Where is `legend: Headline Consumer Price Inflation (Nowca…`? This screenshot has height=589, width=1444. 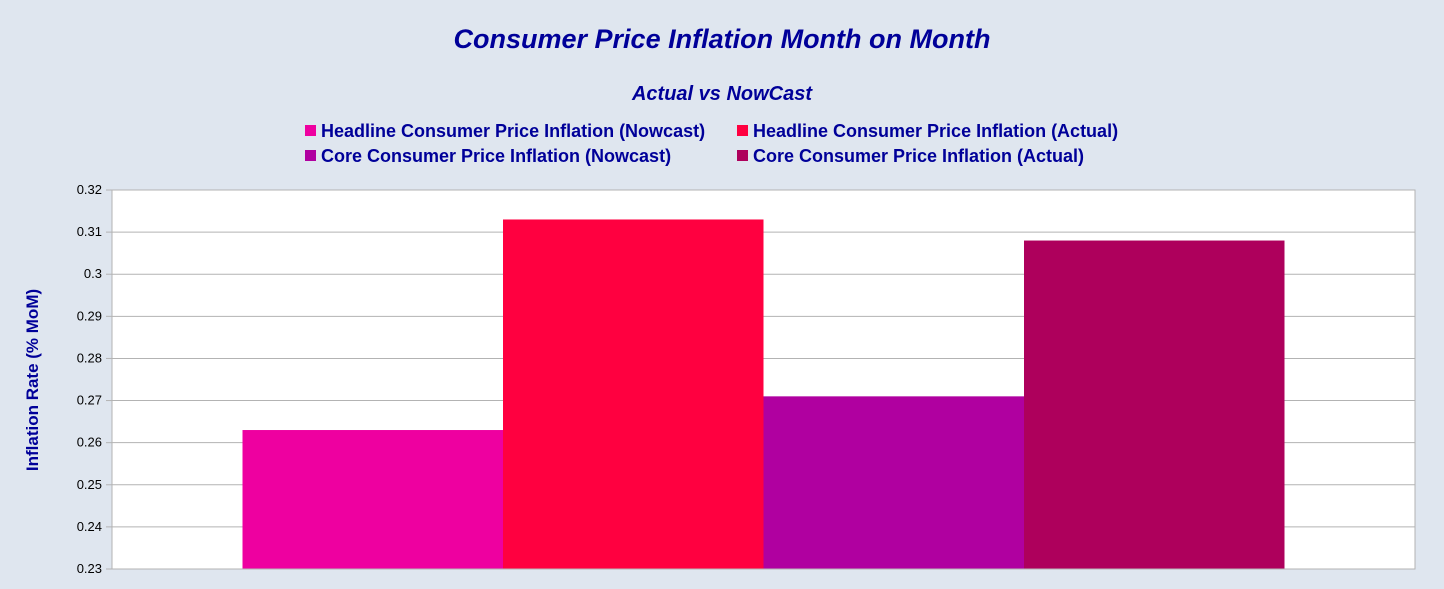
legend: Headline Consumer Price Inflation (Nowca… is located at coordinates (711, 143).